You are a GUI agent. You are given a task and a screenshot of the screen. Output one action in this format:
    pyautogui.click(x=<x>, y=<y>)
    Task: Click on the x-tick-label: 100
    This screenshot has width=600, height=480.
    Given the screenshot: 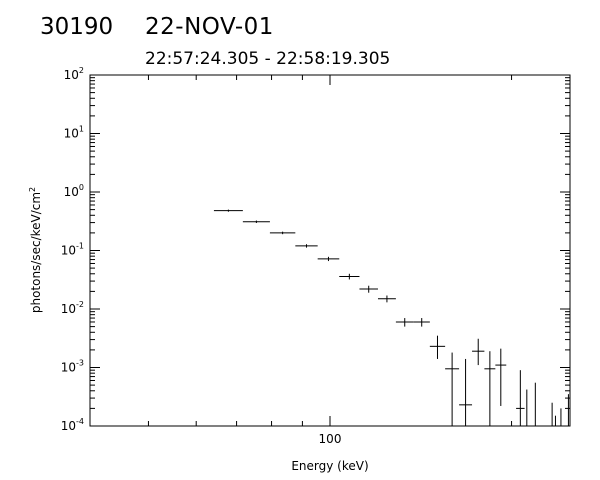 What is the action you would take?
    pyautogui.click(x=330, y=439)
    